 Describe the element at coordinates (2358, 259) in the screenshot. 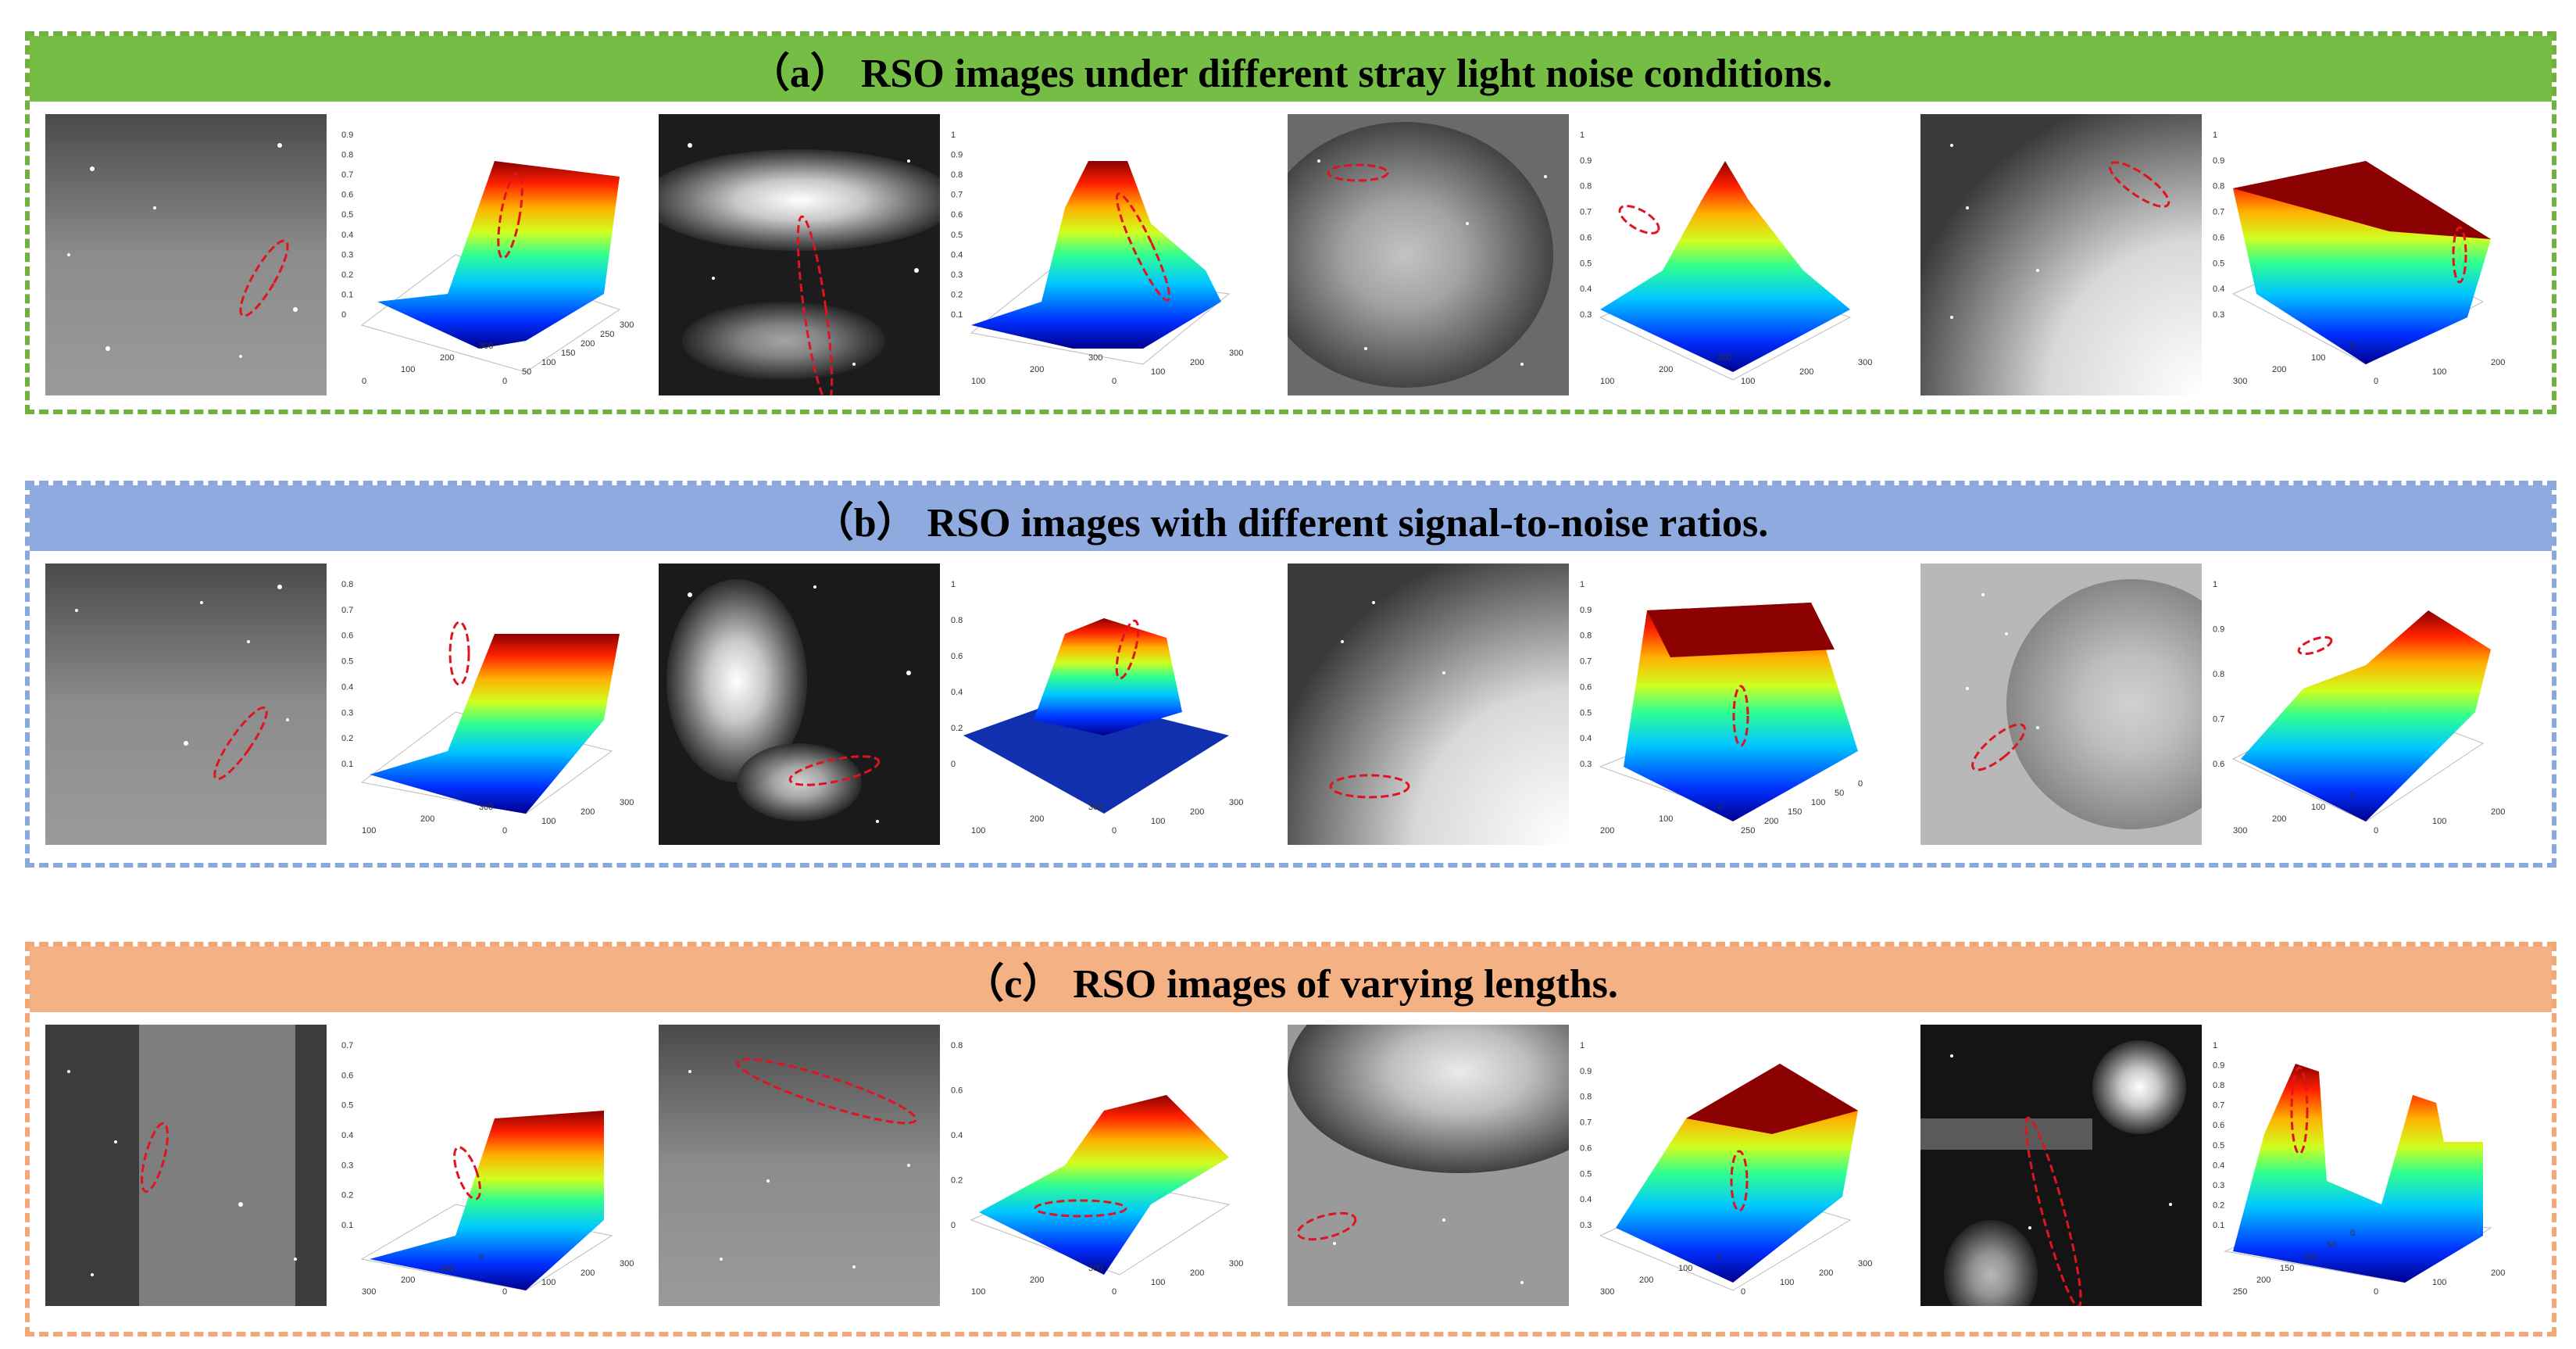

I see `intensity-surface-plot: 1 0.9 0.8 0.7 0.6 0.5 0.4 0.3 300 200 100 0 0 100 200` at that location.